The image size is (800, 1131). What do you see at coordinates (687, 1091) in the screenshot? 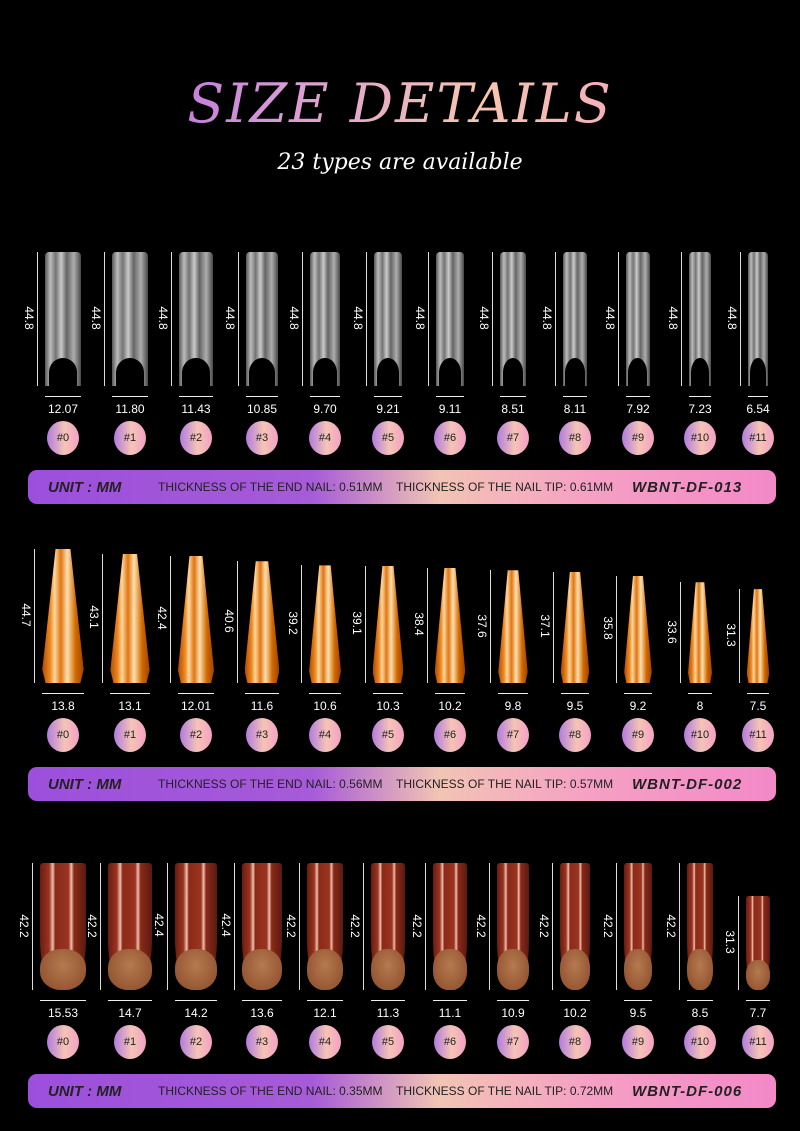
I see `product-code: WBNT-DF-006` at bounding box center [687, 1091].